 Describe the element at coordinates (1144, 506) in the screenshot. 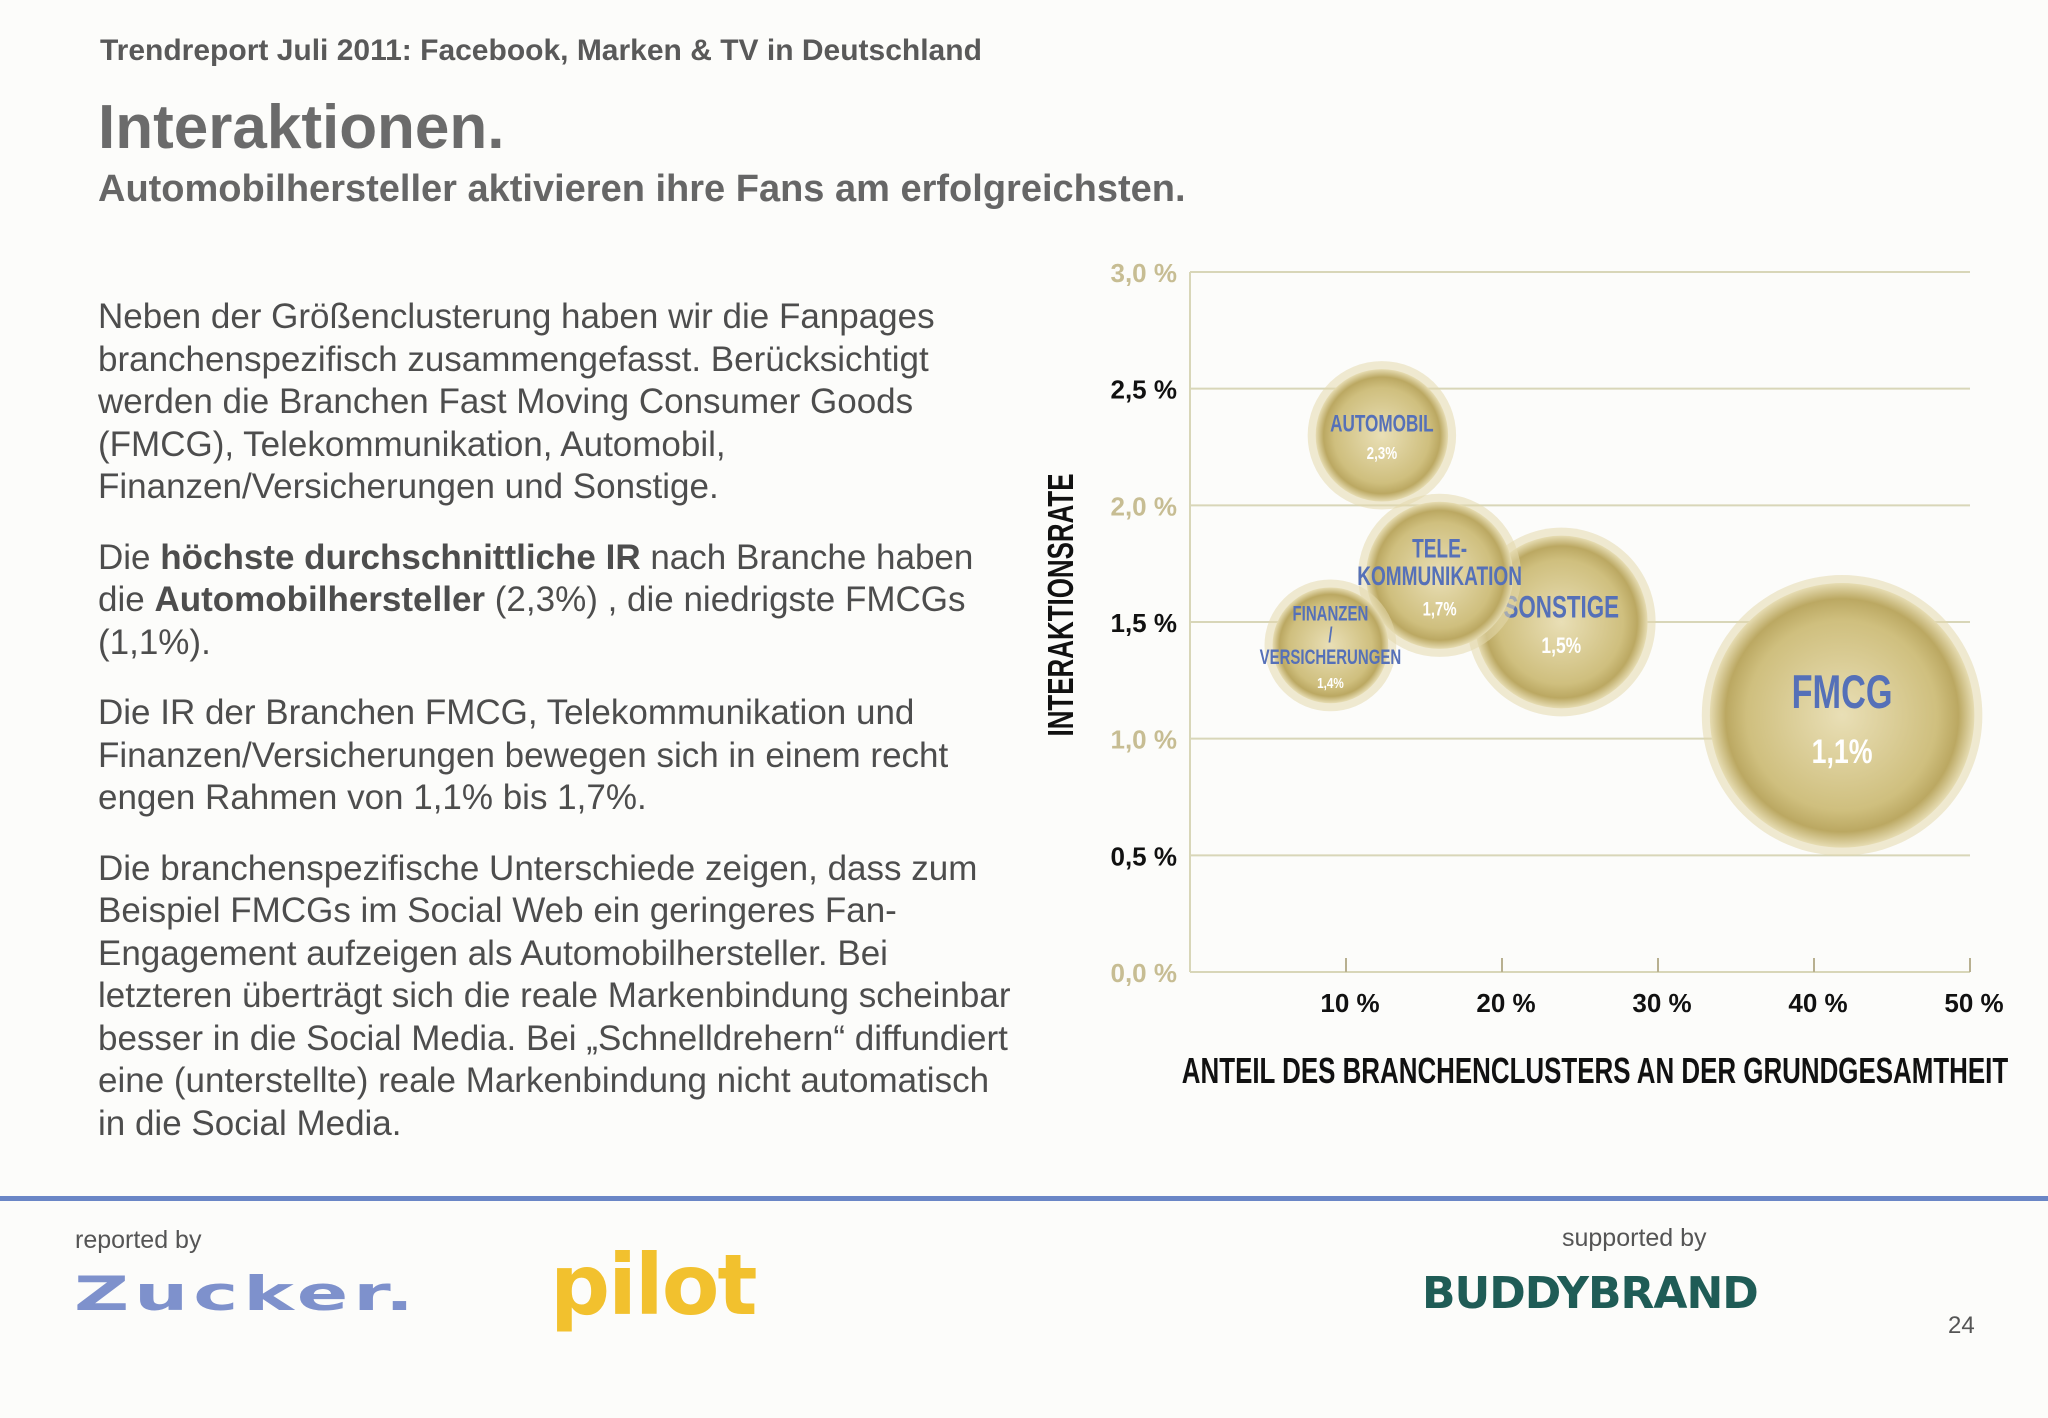

I see `y-tick-label: 2,0 %` at that location.